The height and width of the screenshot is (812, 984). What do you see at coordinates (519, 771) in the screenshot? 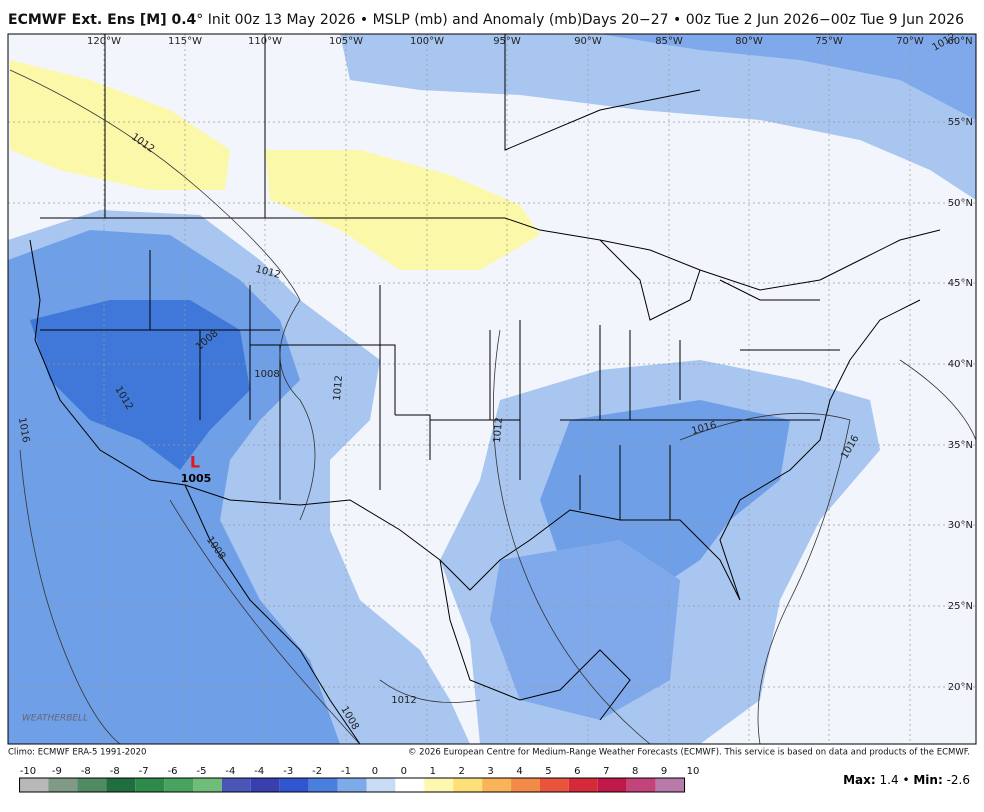
I see `colorbar-label: 4` at bounding box center [519, 771].